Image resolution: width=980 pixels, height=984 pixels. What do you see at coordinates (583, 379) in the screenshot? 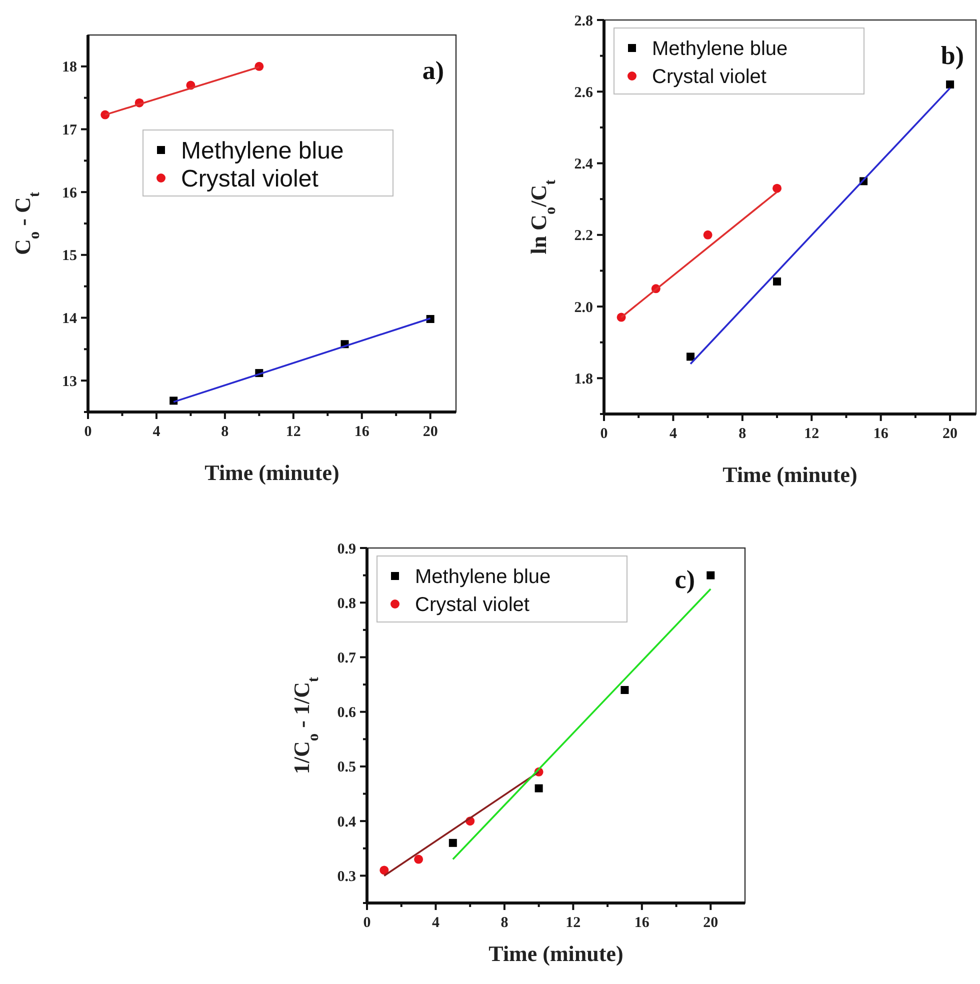
I see `y-tick-label: 1.8` at bounding box center [583, 379].